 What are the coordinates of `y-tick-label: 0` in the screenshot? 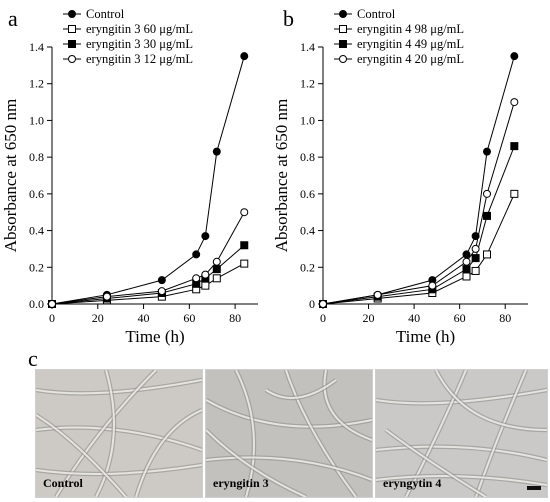 It's located at (312, 304).